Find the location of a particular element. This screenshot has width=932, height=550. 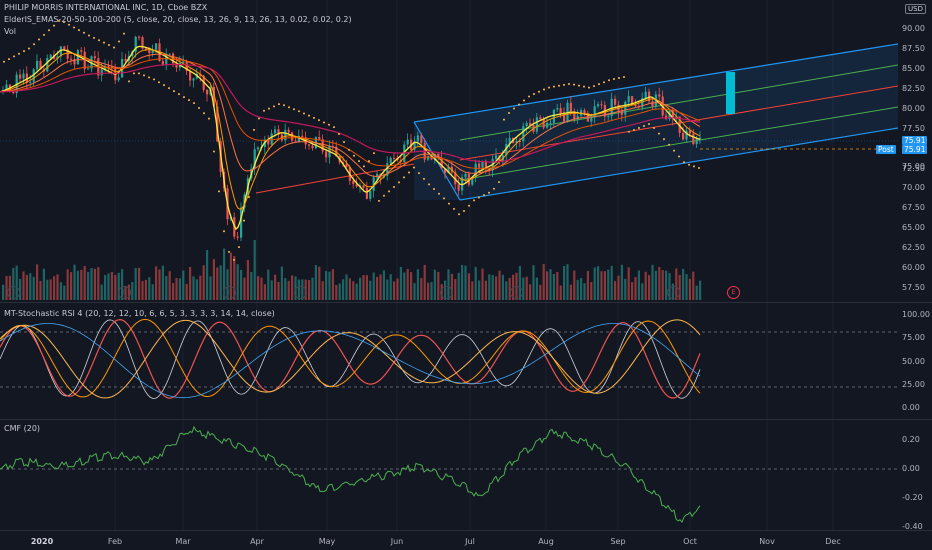

cmf-axis: 0.20 0.00 -0.20 -0.40 is located at coordinates (915, 475).